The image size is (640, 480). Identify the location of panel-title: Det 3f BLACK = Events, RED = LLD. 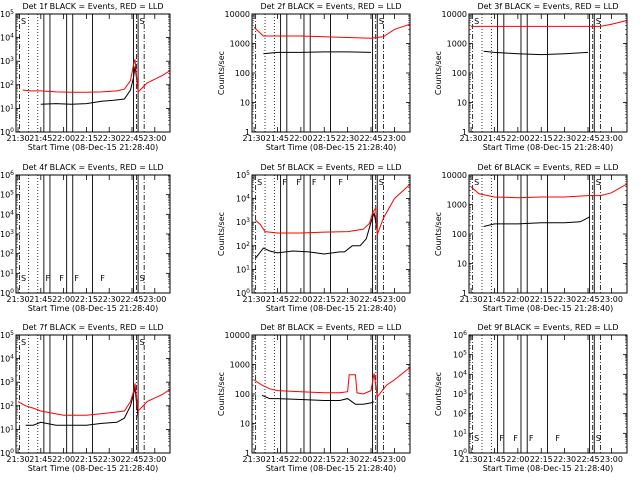
(547, 6).